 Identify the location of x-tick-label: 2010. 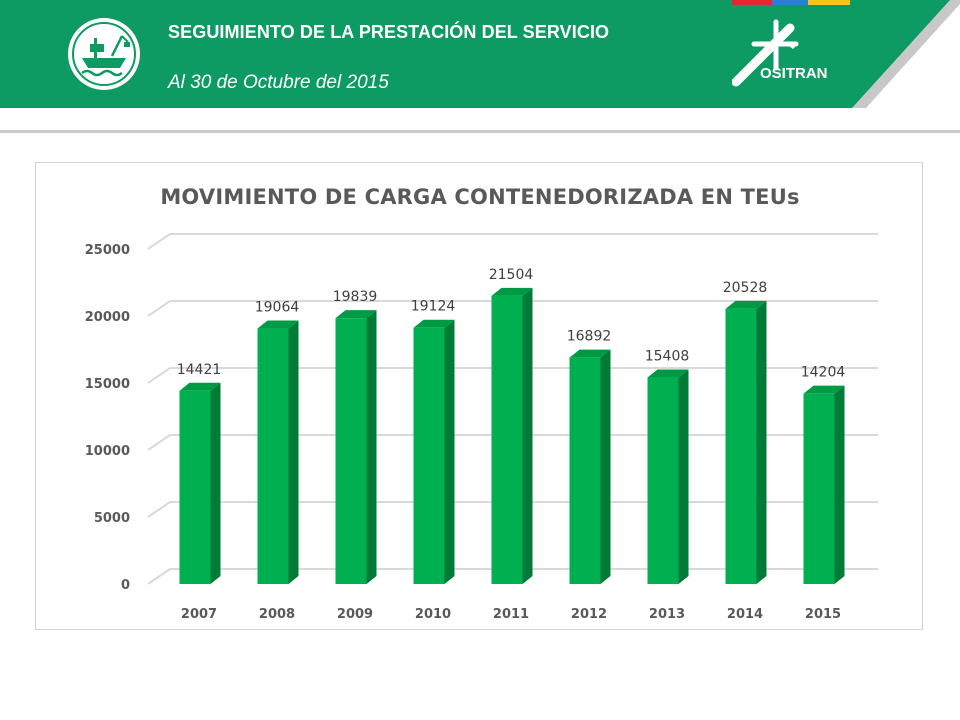
(433, 614).